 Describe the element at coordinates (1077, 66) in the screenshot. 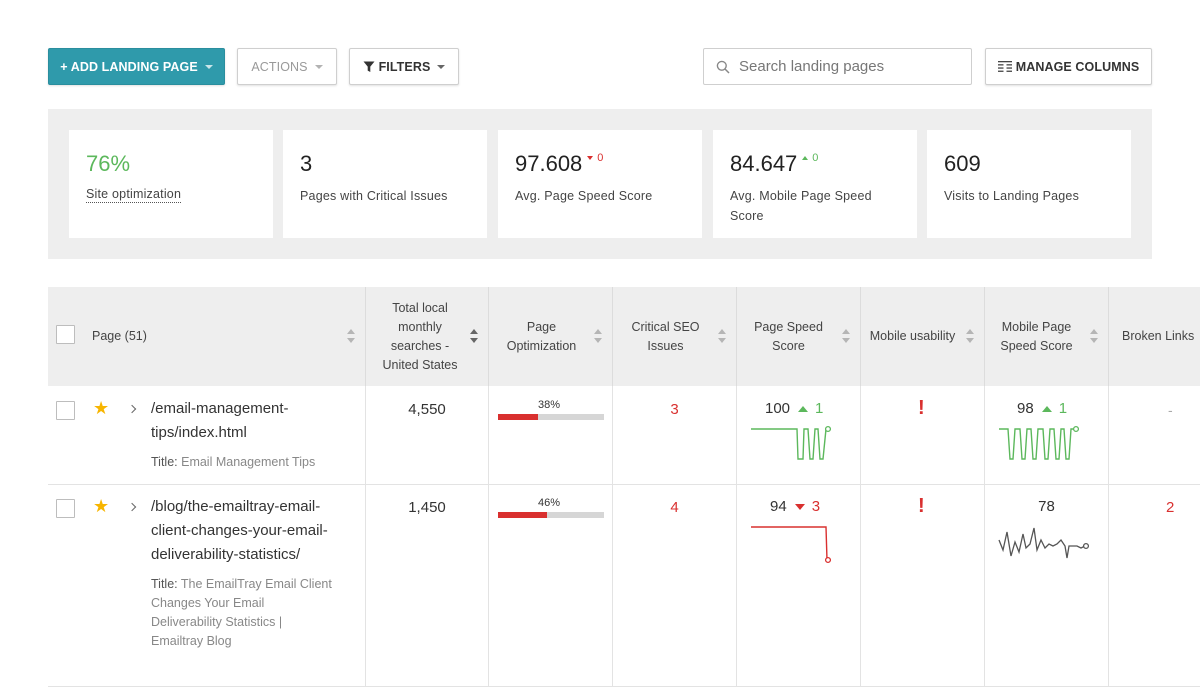

I see `manage-columns-label: MANAGE COLUMNS` at that location.